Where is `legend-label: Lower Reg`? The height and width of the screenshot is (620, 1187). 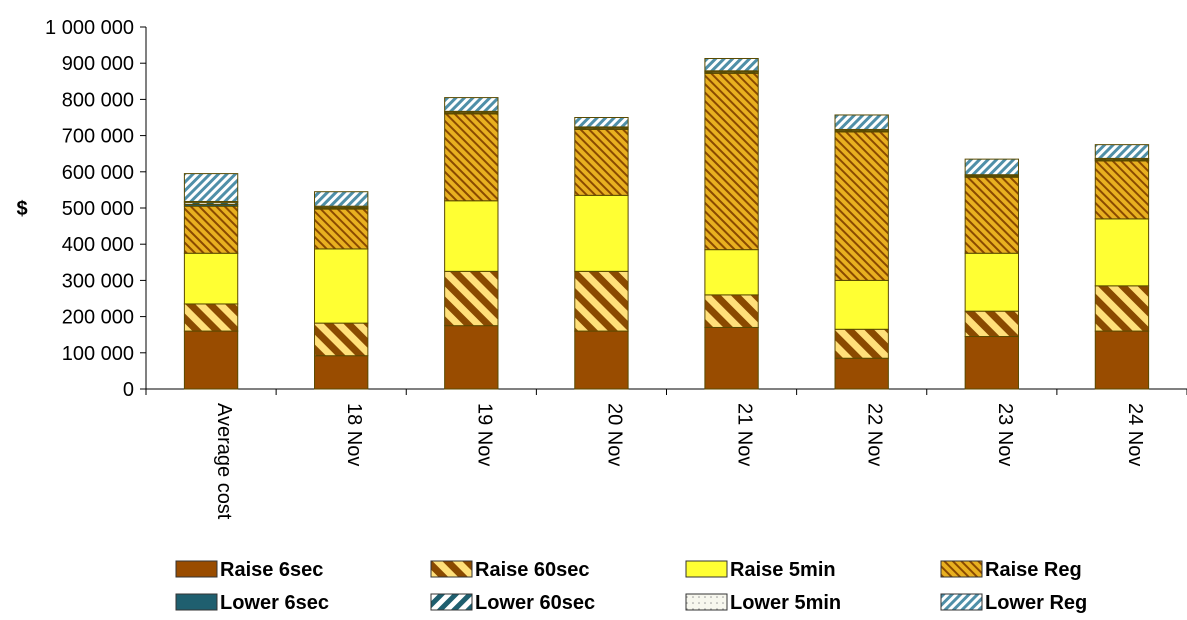 legend-label: Lower Reg is located at coordinates (1036, 603).